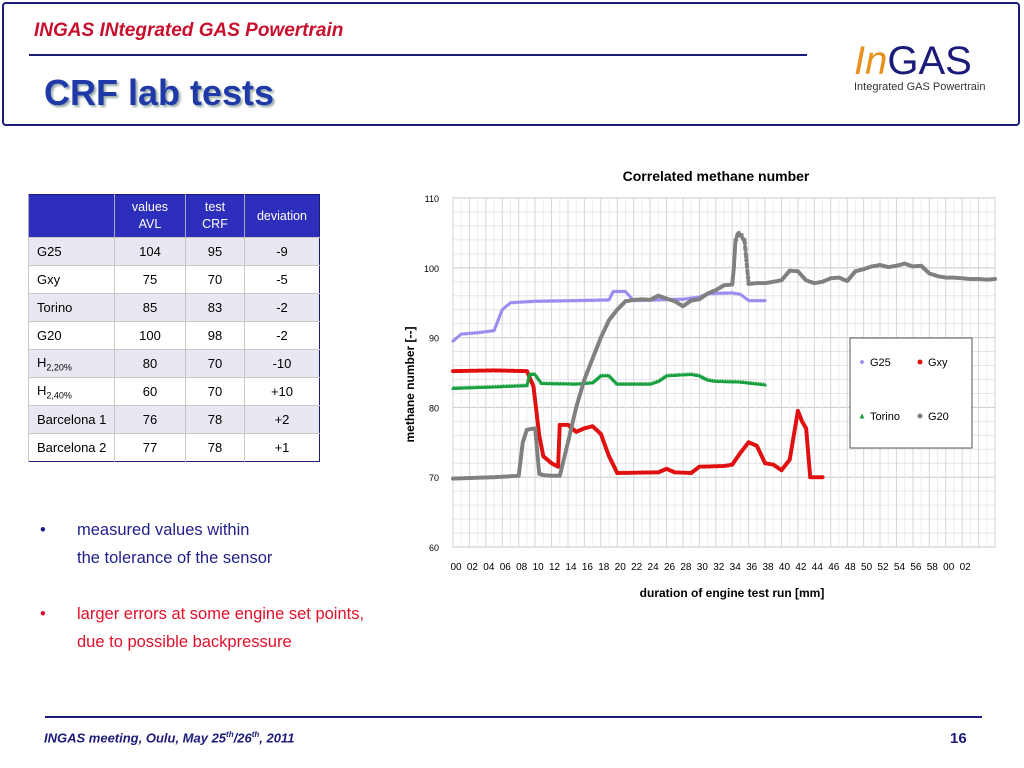  What do you see at coordinates (958, 738) in the screenshot?
I see `page-number: 16` at bounding box center [958, 738].